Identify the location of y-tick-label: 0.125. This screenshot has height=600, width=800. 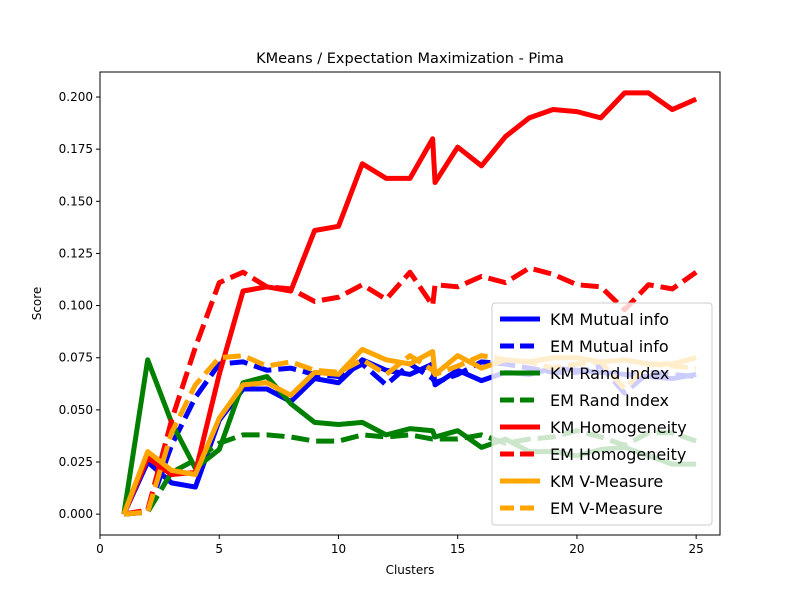
(76, 253).